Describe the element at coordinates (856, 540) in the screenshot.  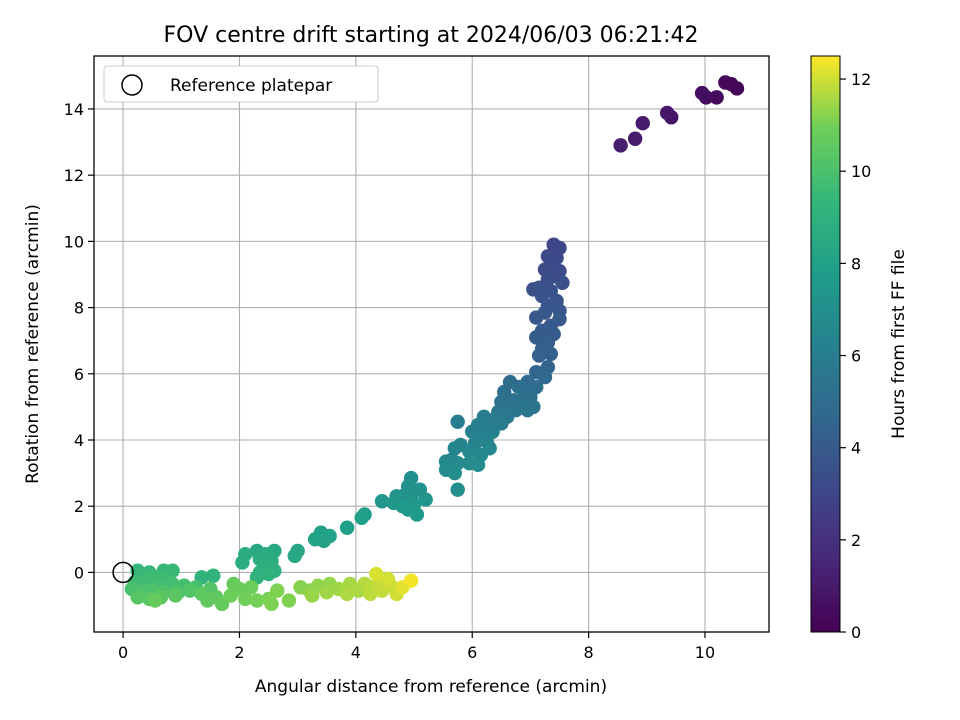
I see `colorbar-tick-label: 2` at that location.